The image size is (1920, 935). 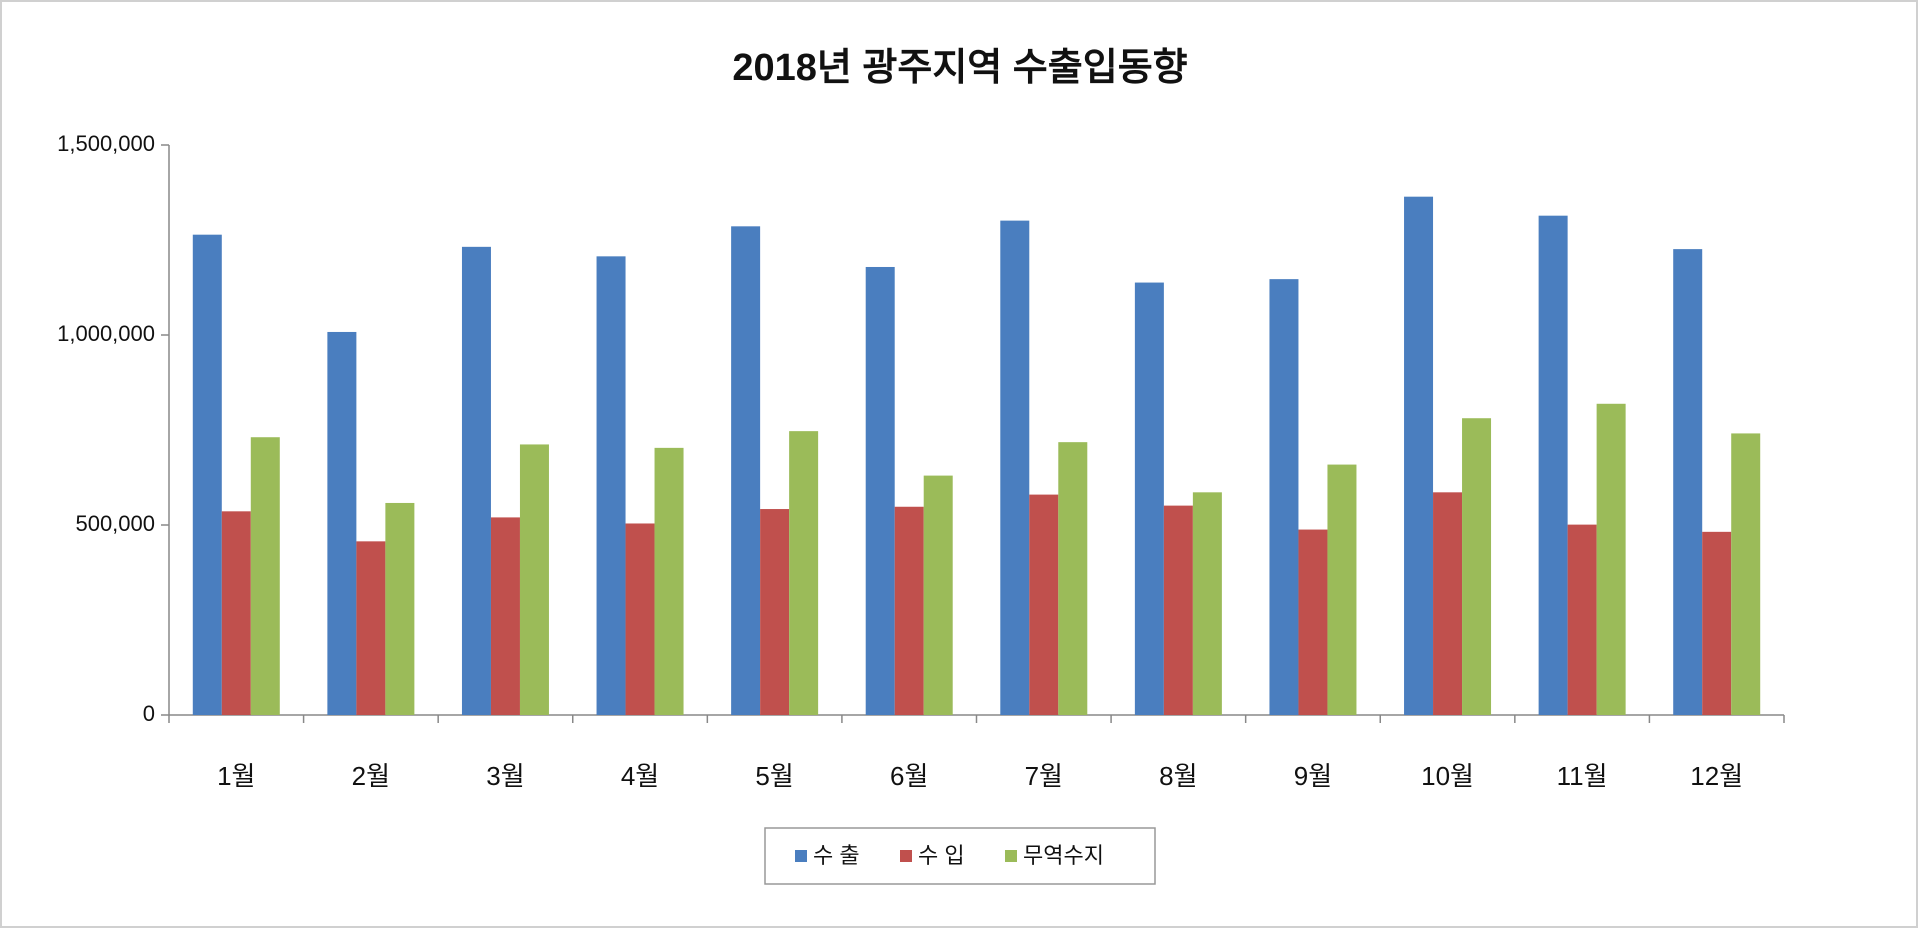 I want to click on y-tick-label: 500,000, so click(x=115, y=523).